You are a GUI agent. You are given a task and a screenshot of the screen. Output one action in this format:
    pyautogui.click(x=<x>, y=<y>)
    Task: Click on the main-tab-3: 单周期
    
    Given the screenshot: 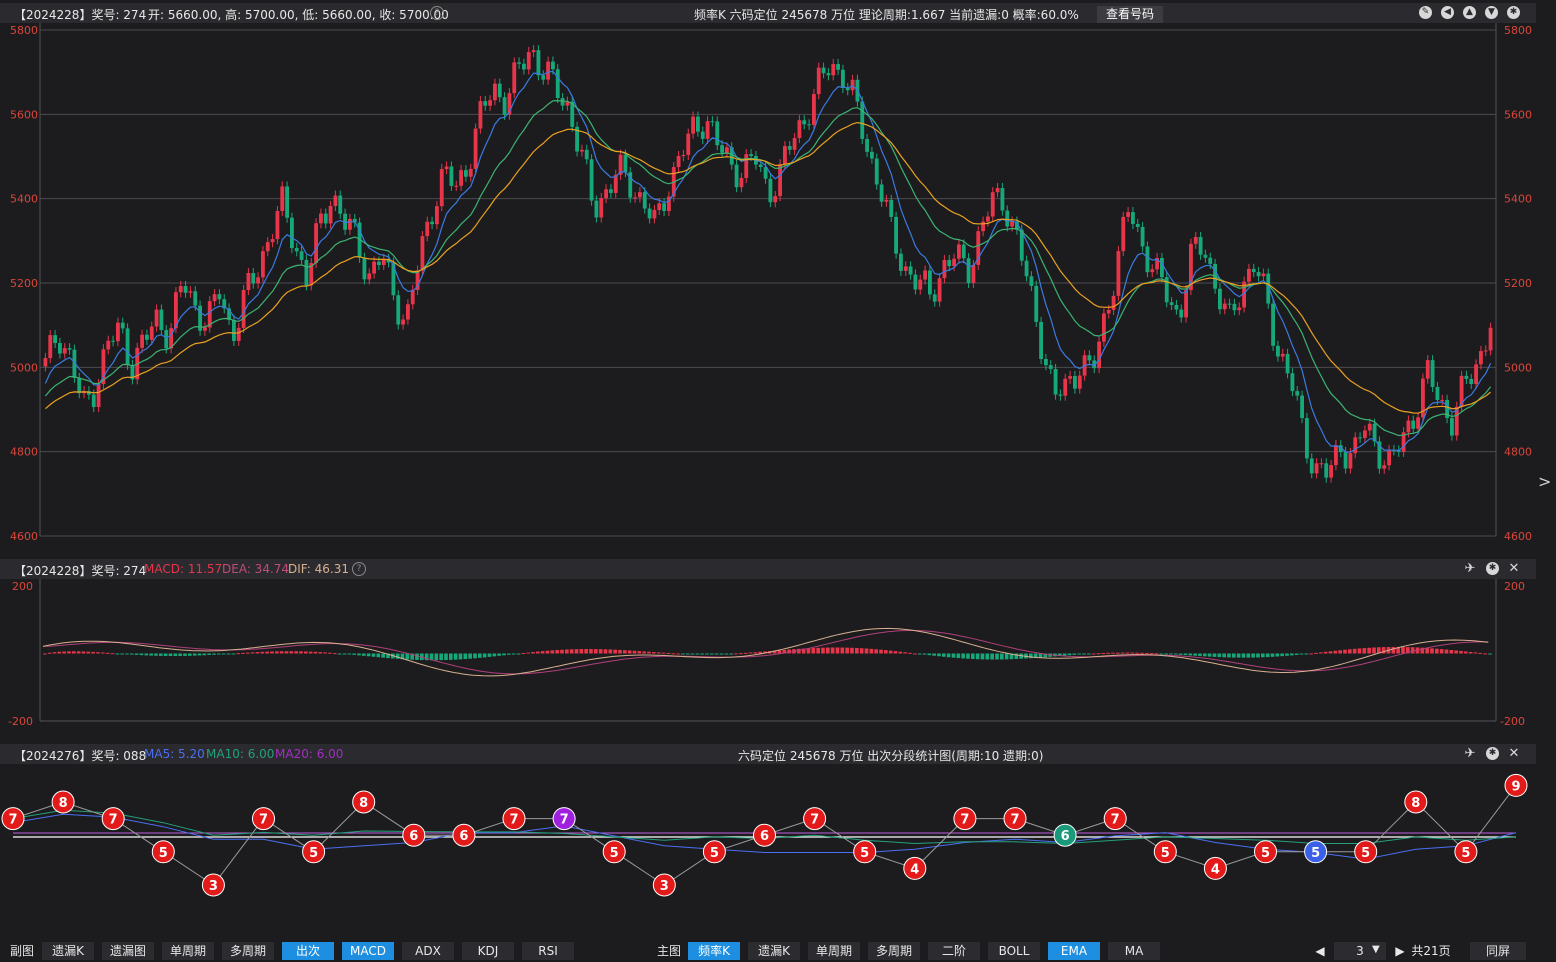 What is the action you would take?
    pyautogui.click(x=834, y=951)
    